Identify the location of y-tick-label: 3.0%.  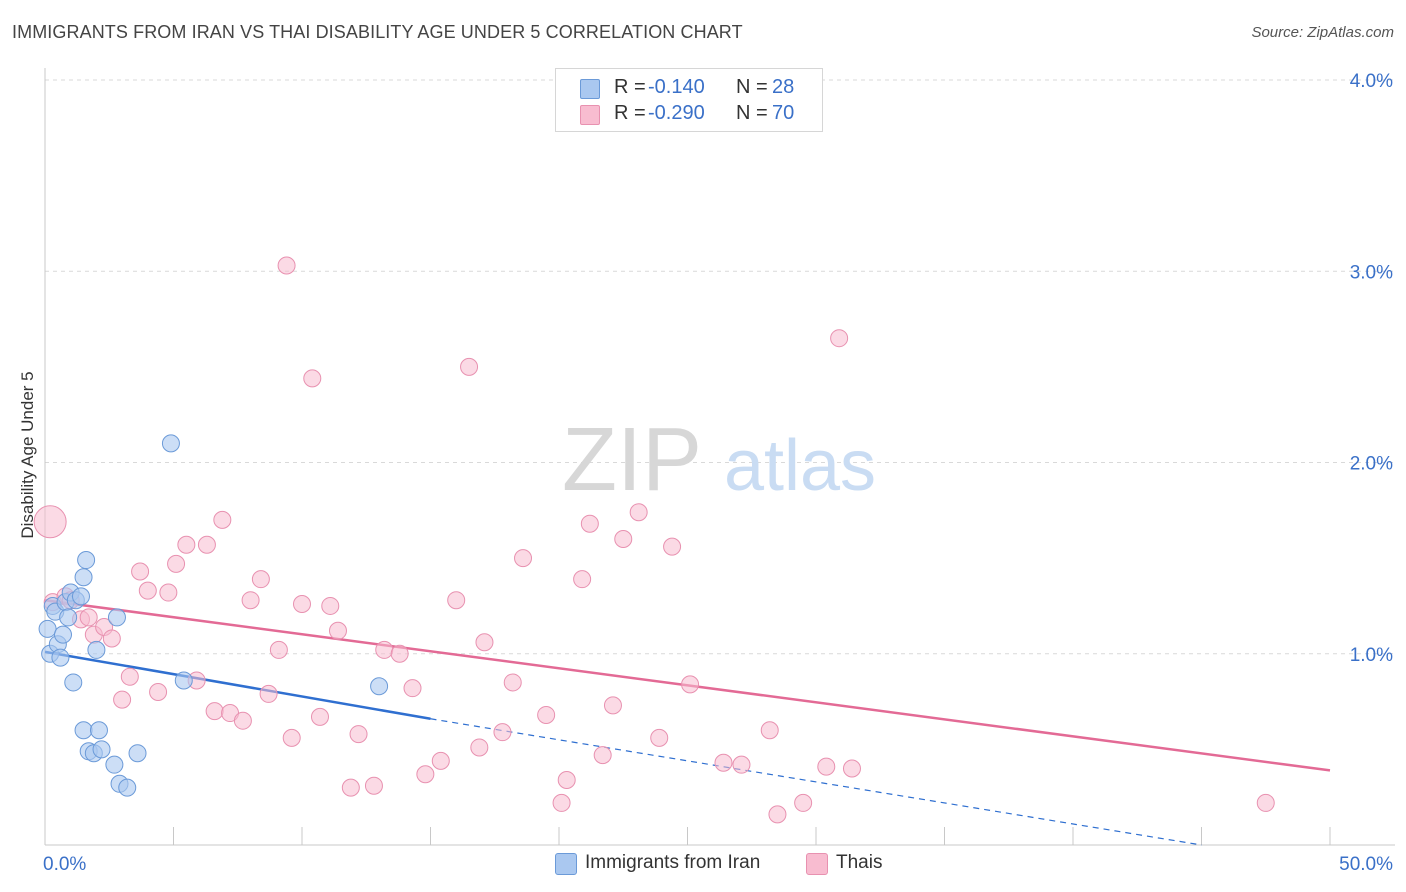
(1371, 272).